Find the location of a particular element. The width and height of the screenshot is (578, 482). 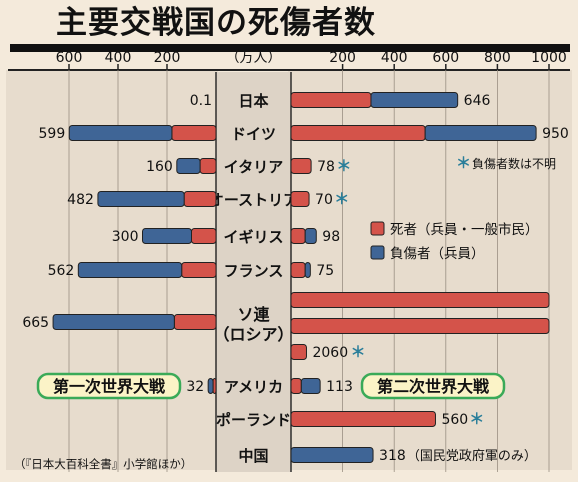

ww1-badge-label: 第一次世界大戦 is located at coordinates (109, 386).